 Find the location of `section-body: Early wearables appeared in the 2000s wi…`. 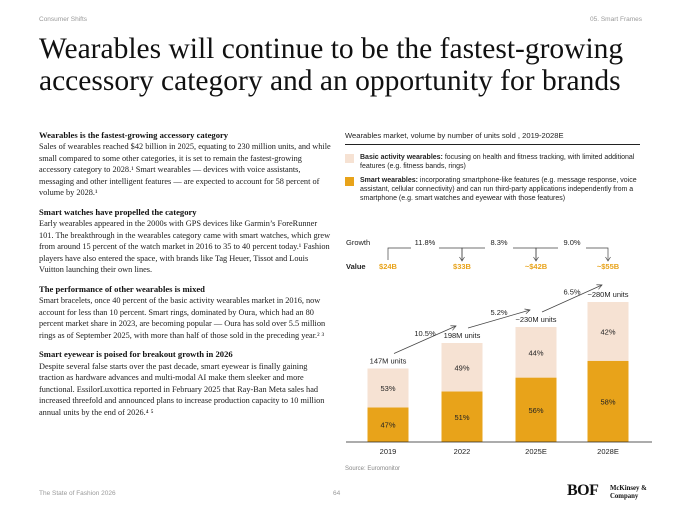

section-body: Early wearables appeared in the 2000s wi… is located at coordinates (185, 247).